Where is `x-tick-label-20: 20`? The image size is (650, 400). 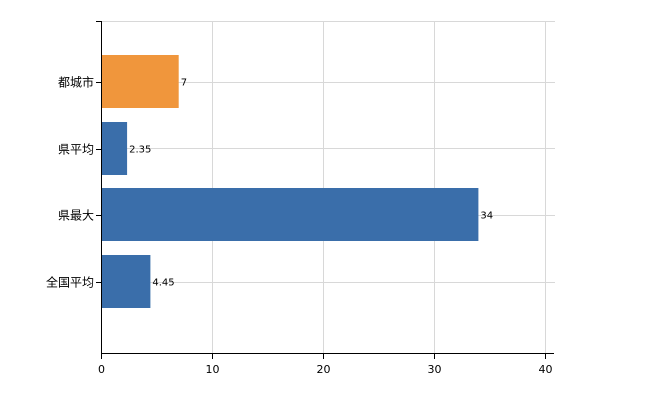 x-tick-label-20: 20 is located at coordinates (324, 369).